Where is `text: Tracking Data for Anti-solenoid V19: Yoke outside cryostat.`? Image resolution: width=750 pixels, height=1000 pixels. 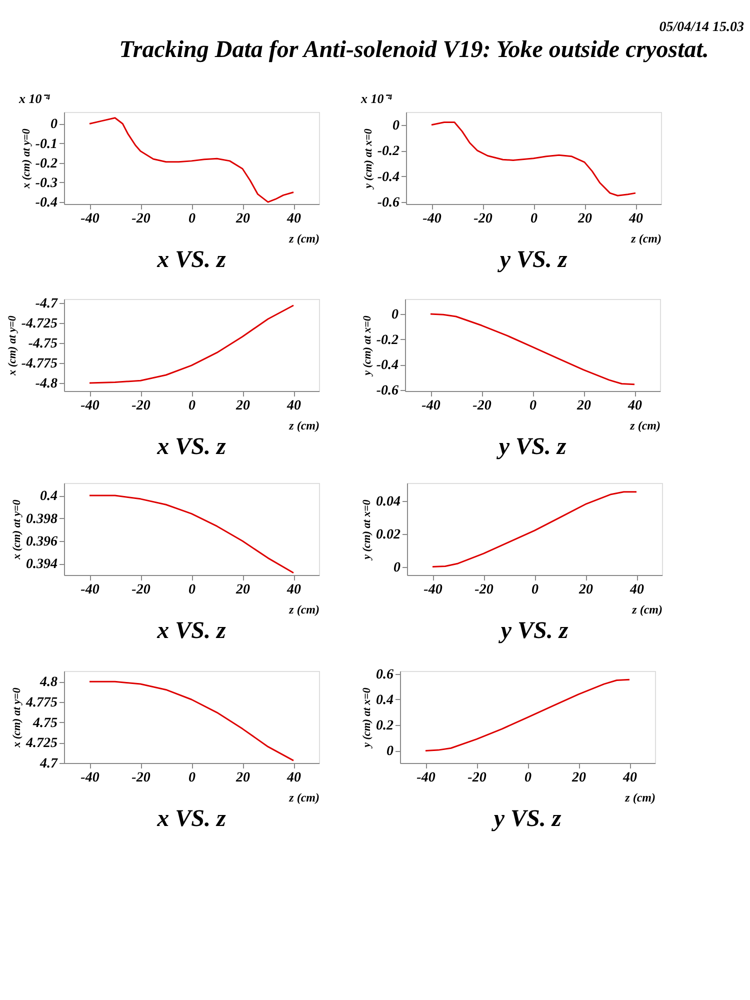
text: Tracking Data for Anti-solenoid V19: Yoke outside cryostat. is located at coordinates (414, 50).